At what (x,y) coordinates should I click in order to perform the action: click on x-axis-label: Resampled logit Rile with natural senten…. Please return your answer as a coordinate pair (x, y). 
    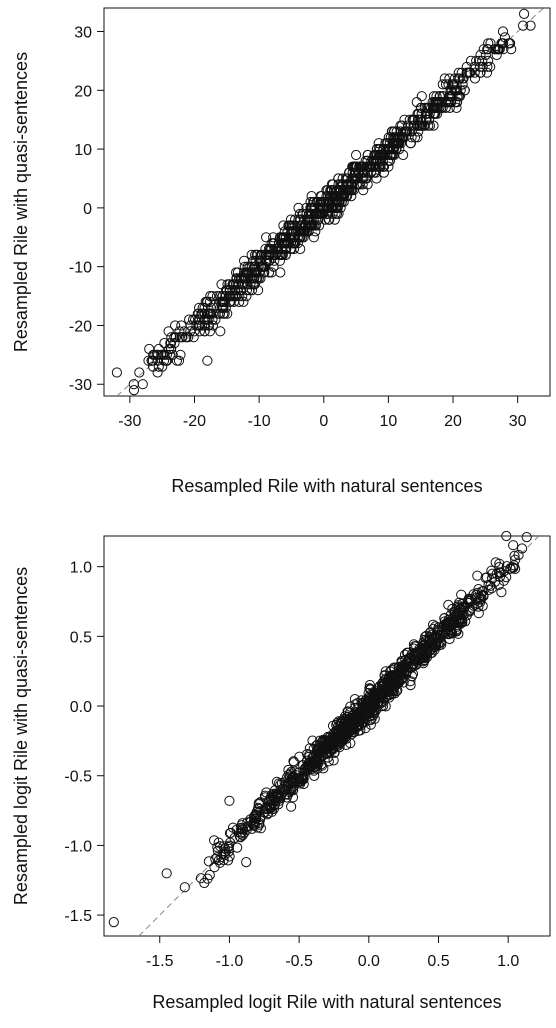
    Looking at the image, I should click on (326, 1002).